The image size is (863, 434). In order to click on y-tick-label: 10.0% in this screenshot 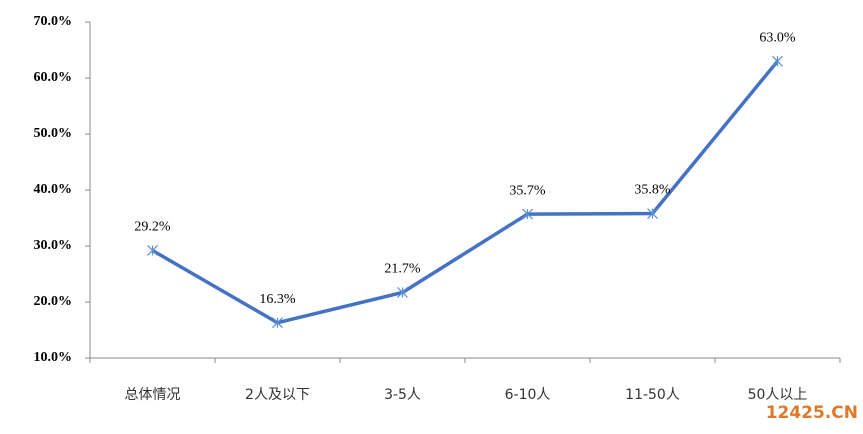, I will do `click(53, 357)`.